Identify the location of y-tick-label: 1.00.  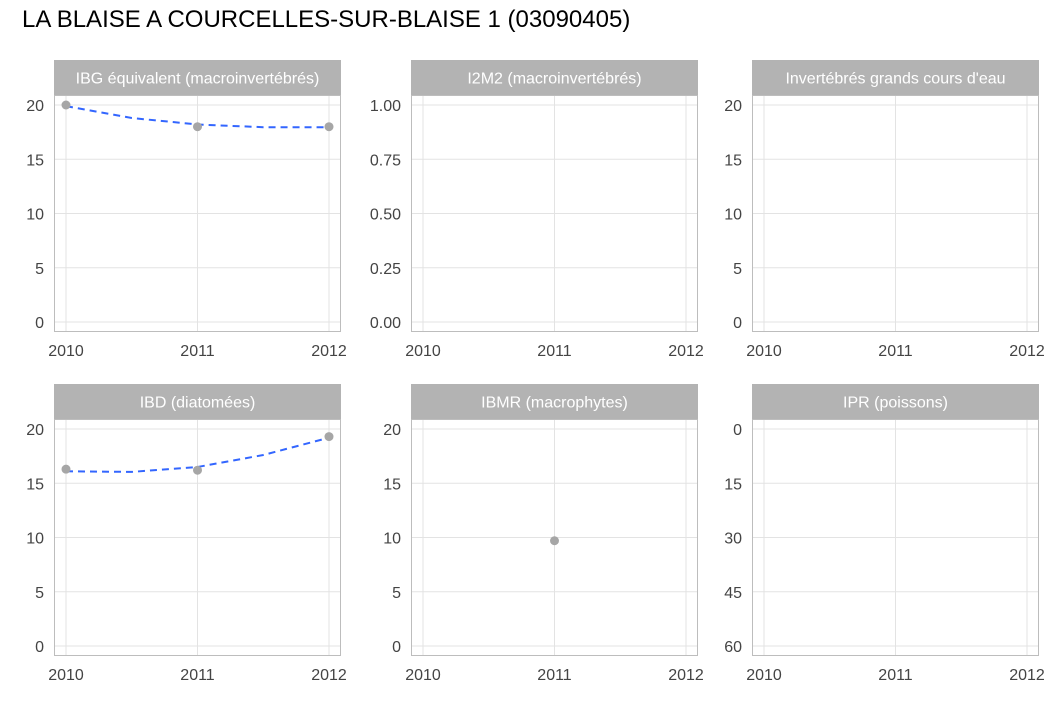
(385, 106).